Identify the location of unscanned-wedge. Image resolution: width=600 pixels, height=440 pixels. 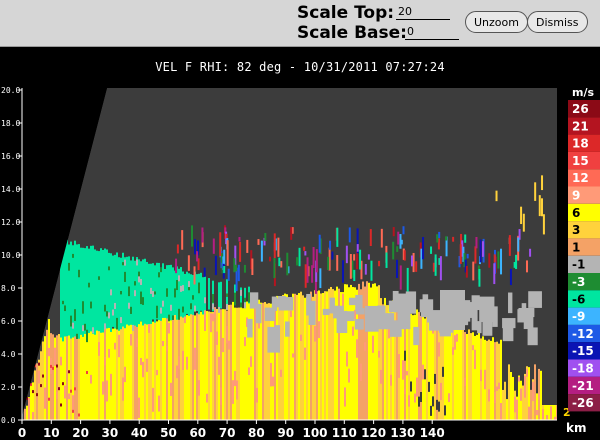
(64, 252).